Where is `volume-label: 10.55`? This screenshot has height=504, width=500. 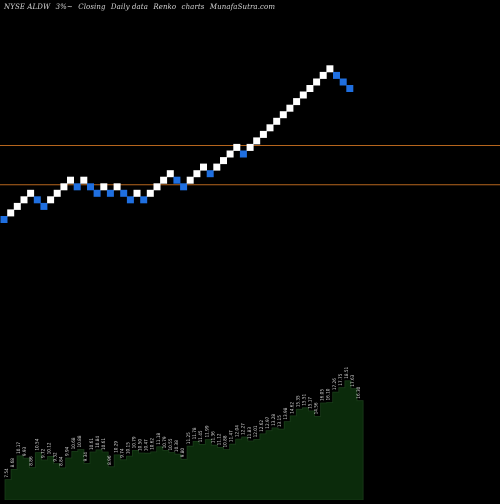 volume-label: 10.55 is located at coordinates (170, 444).